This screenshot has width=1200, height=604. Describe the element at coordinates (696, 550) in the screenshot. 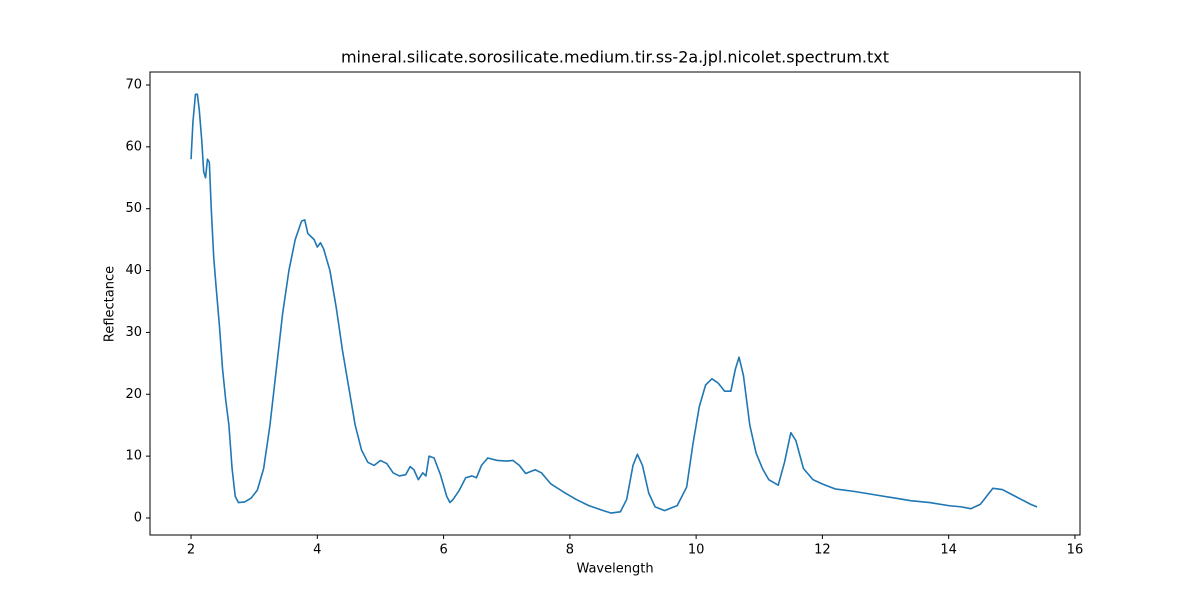

I see `x-tick-label: 10` at that location.